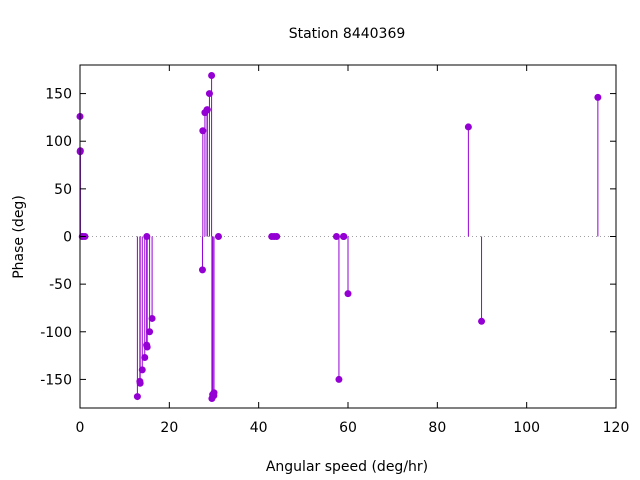 Image resolution: width=640 pixels, height=480 pixels. Describe the element at coordinates (616, 428) in the screenshot. I see `x-tick-label: 120` at that location.